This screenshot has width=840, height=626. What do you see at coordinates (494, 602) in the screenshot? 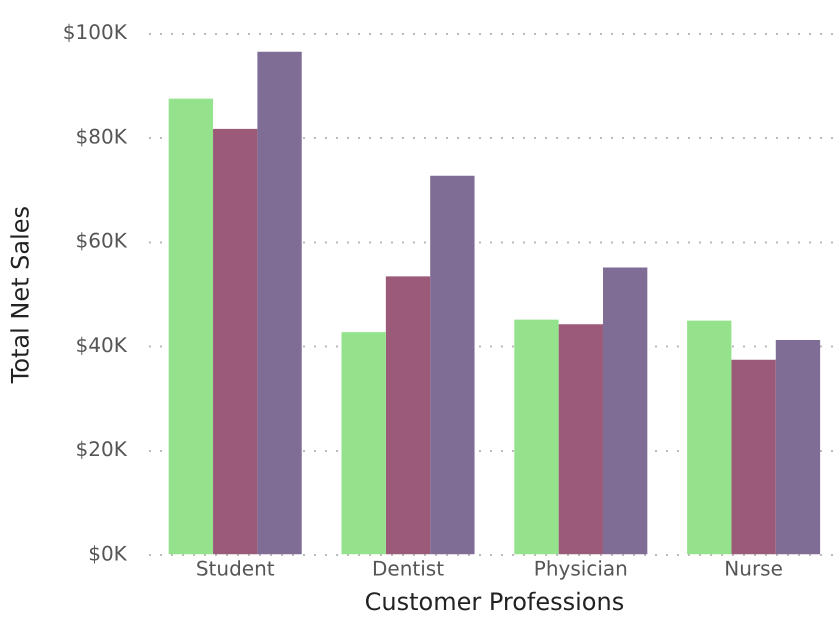
I see `x-axis-title: Customer Professions` at bounding box center [494, 602].